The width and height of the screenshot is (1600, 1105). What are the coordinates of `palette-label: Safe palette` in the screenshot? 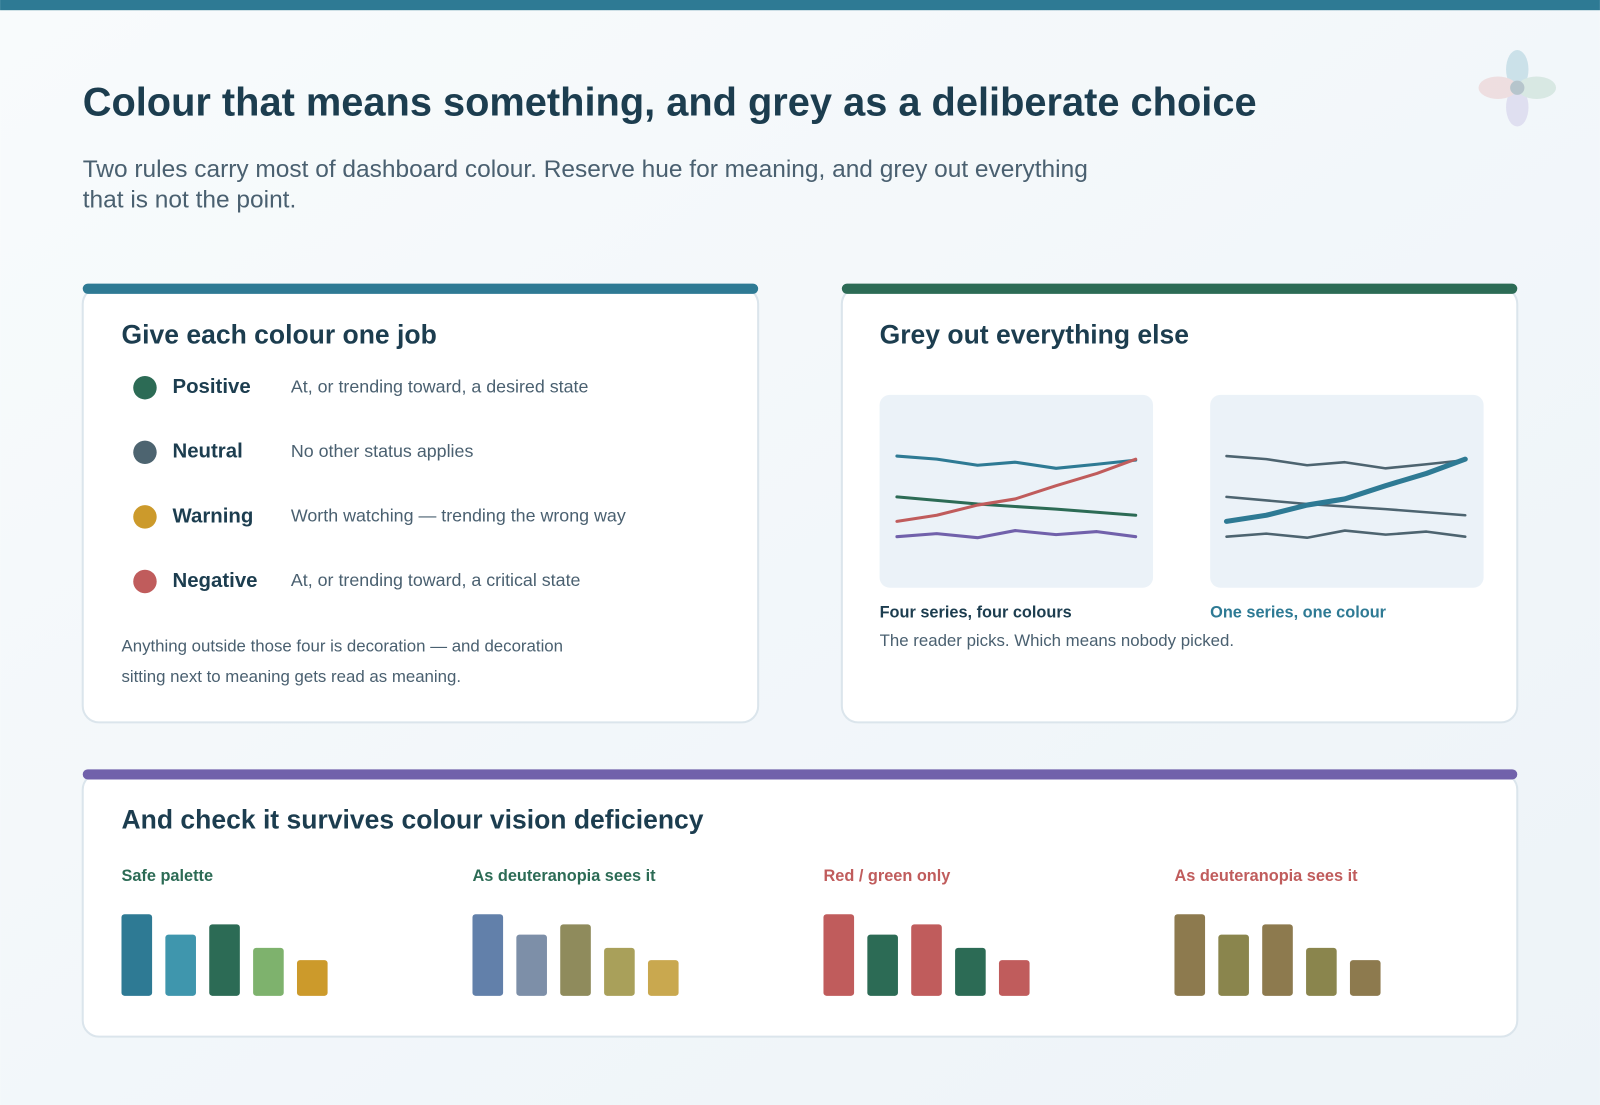 It's located at (167, 876).